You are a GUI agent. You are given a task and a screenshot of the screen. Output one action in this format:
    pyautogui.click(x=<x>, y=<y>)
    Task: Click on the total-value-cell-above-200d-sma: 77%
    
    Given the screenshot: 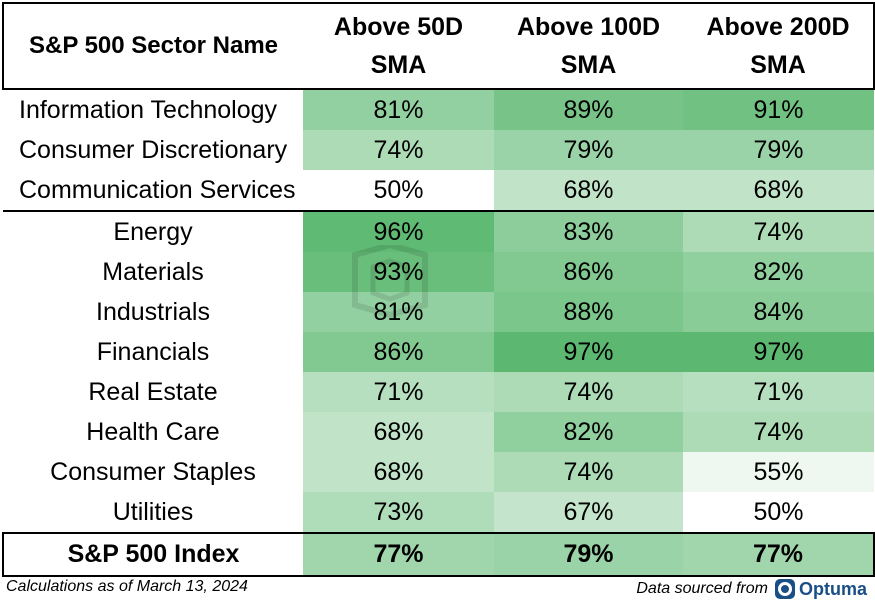 What is the action you would take?
    pyautogui.click(x=779, y=554)
    